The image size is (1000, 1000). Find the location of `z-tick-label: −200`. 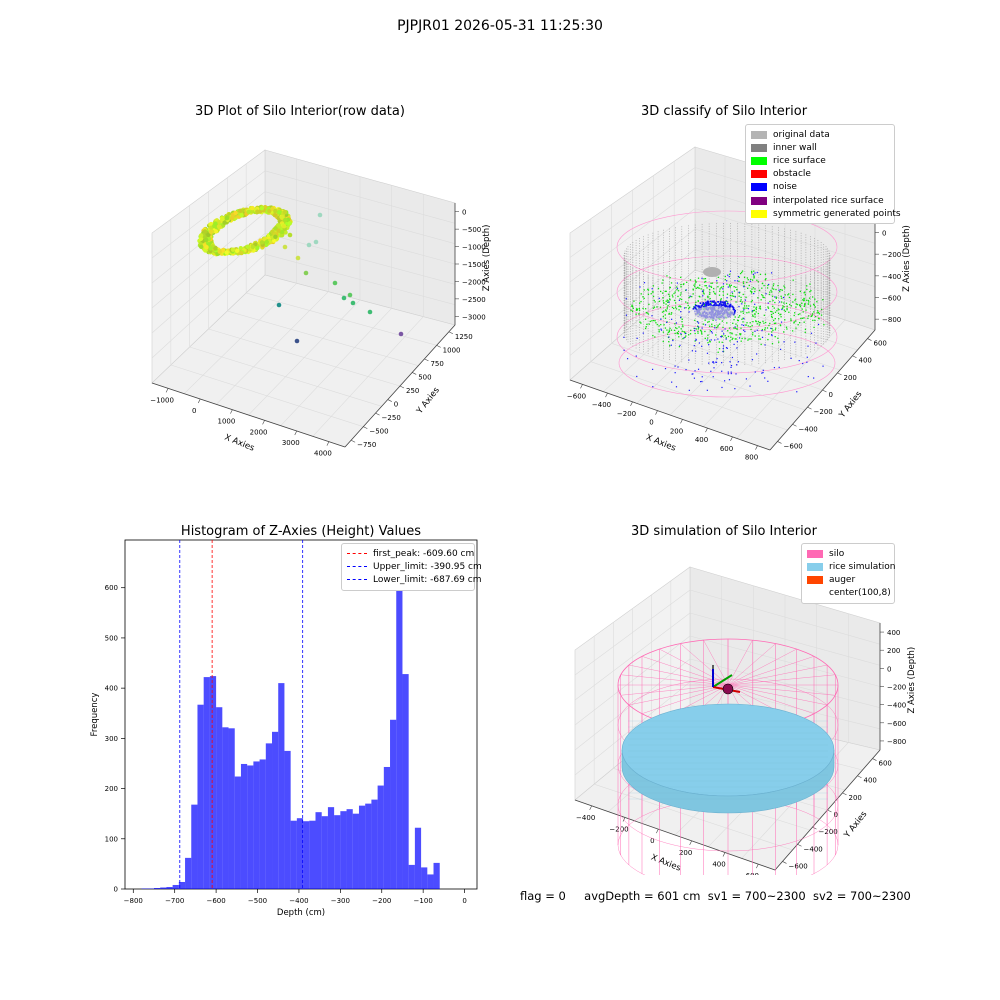

z-tick-label: −200 is located at coordinates (896, 688).